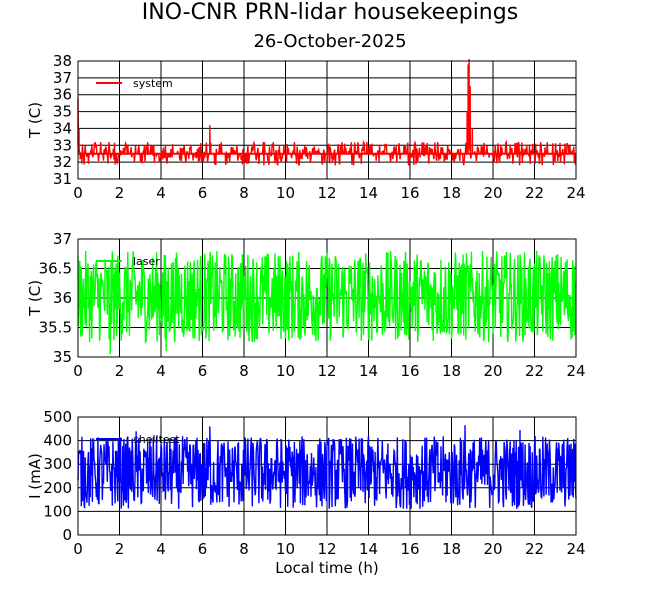  Describe the element at coordinates (153, 83) in the screenshot. I see `legend-label-system: system` at that location.